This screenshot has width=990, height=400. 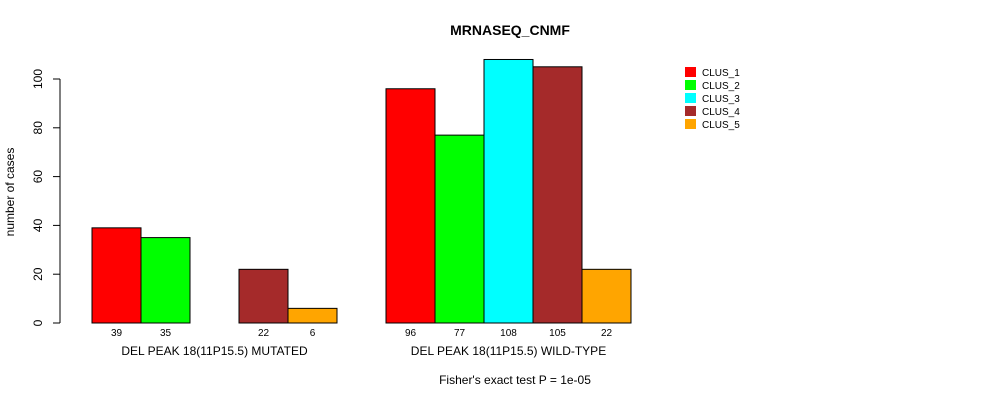 I want to click on y-axis: 0 20 40 60 80 100, so click(x=46, y=197).